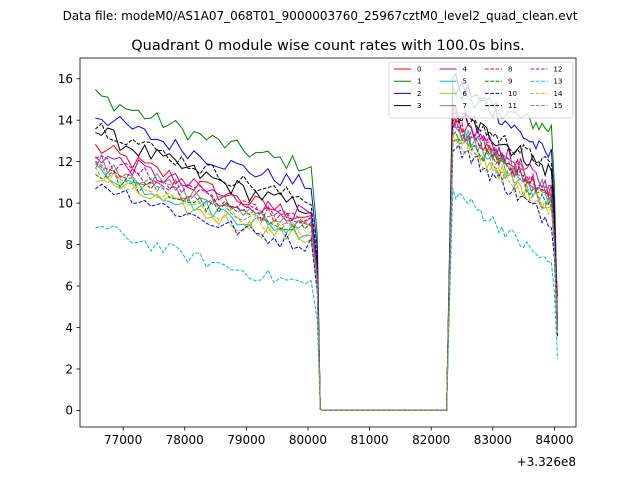 The height and width of the screenshot is (480, 640). Describe the element at coordinates (65, 120) in the screenshot. I see `y-tick-label-14: 14` at that location.